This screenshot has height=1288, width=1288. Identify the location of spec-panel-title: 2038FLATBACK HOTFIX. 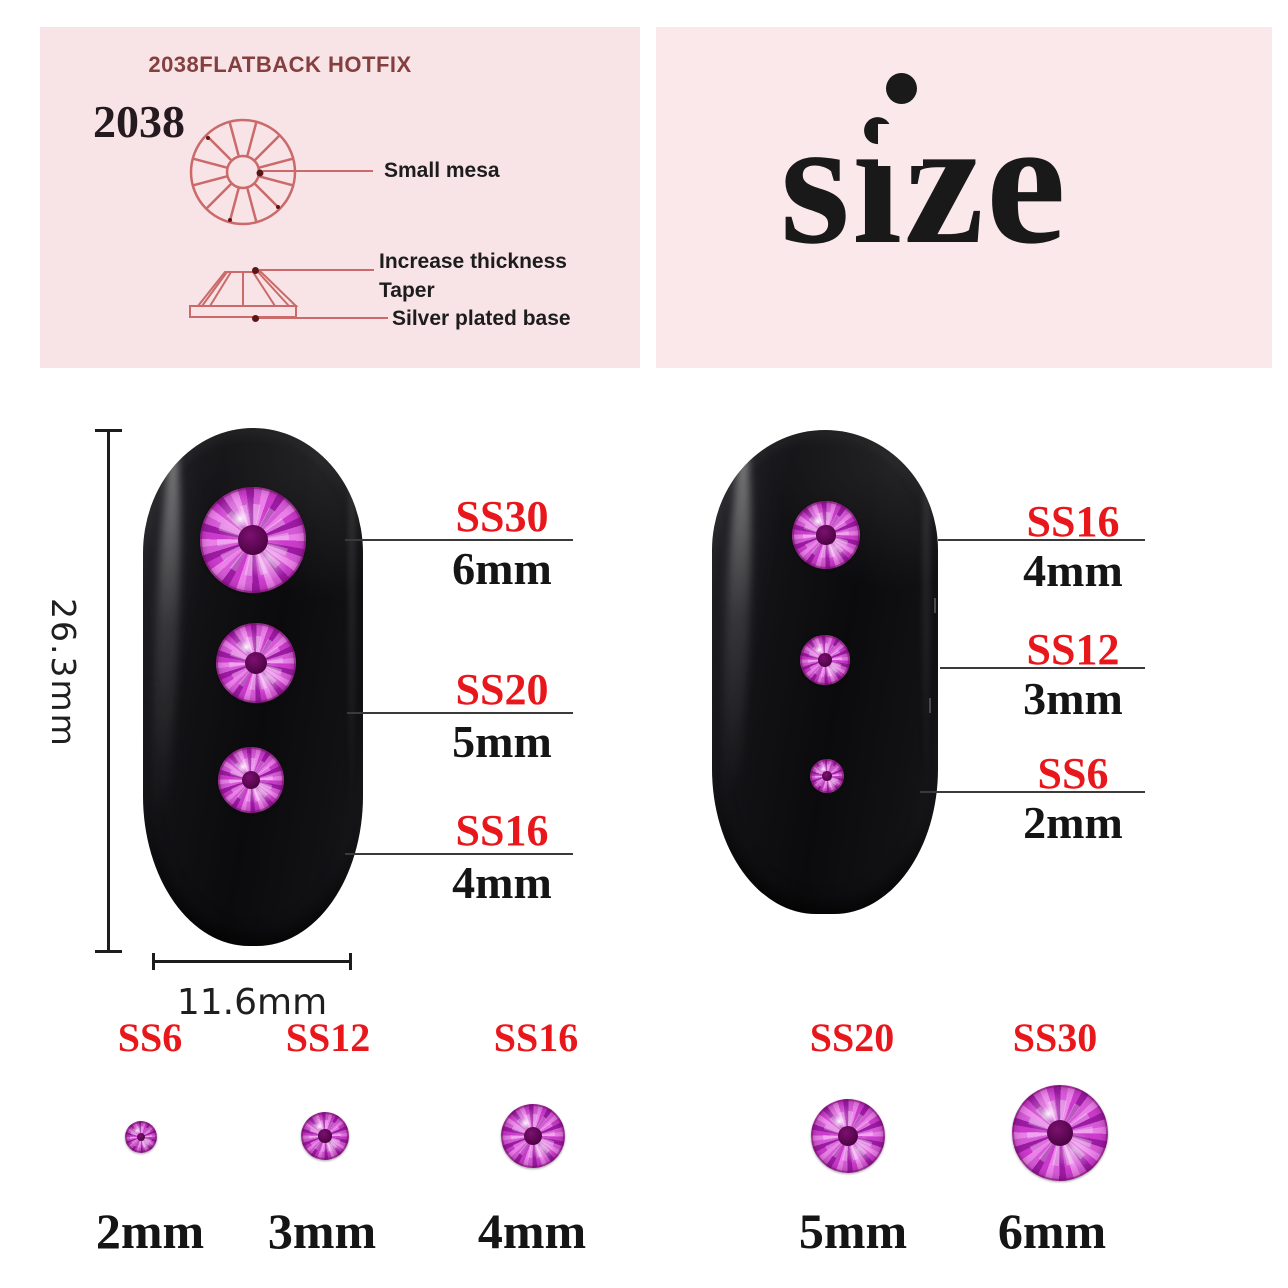
(280, 64).